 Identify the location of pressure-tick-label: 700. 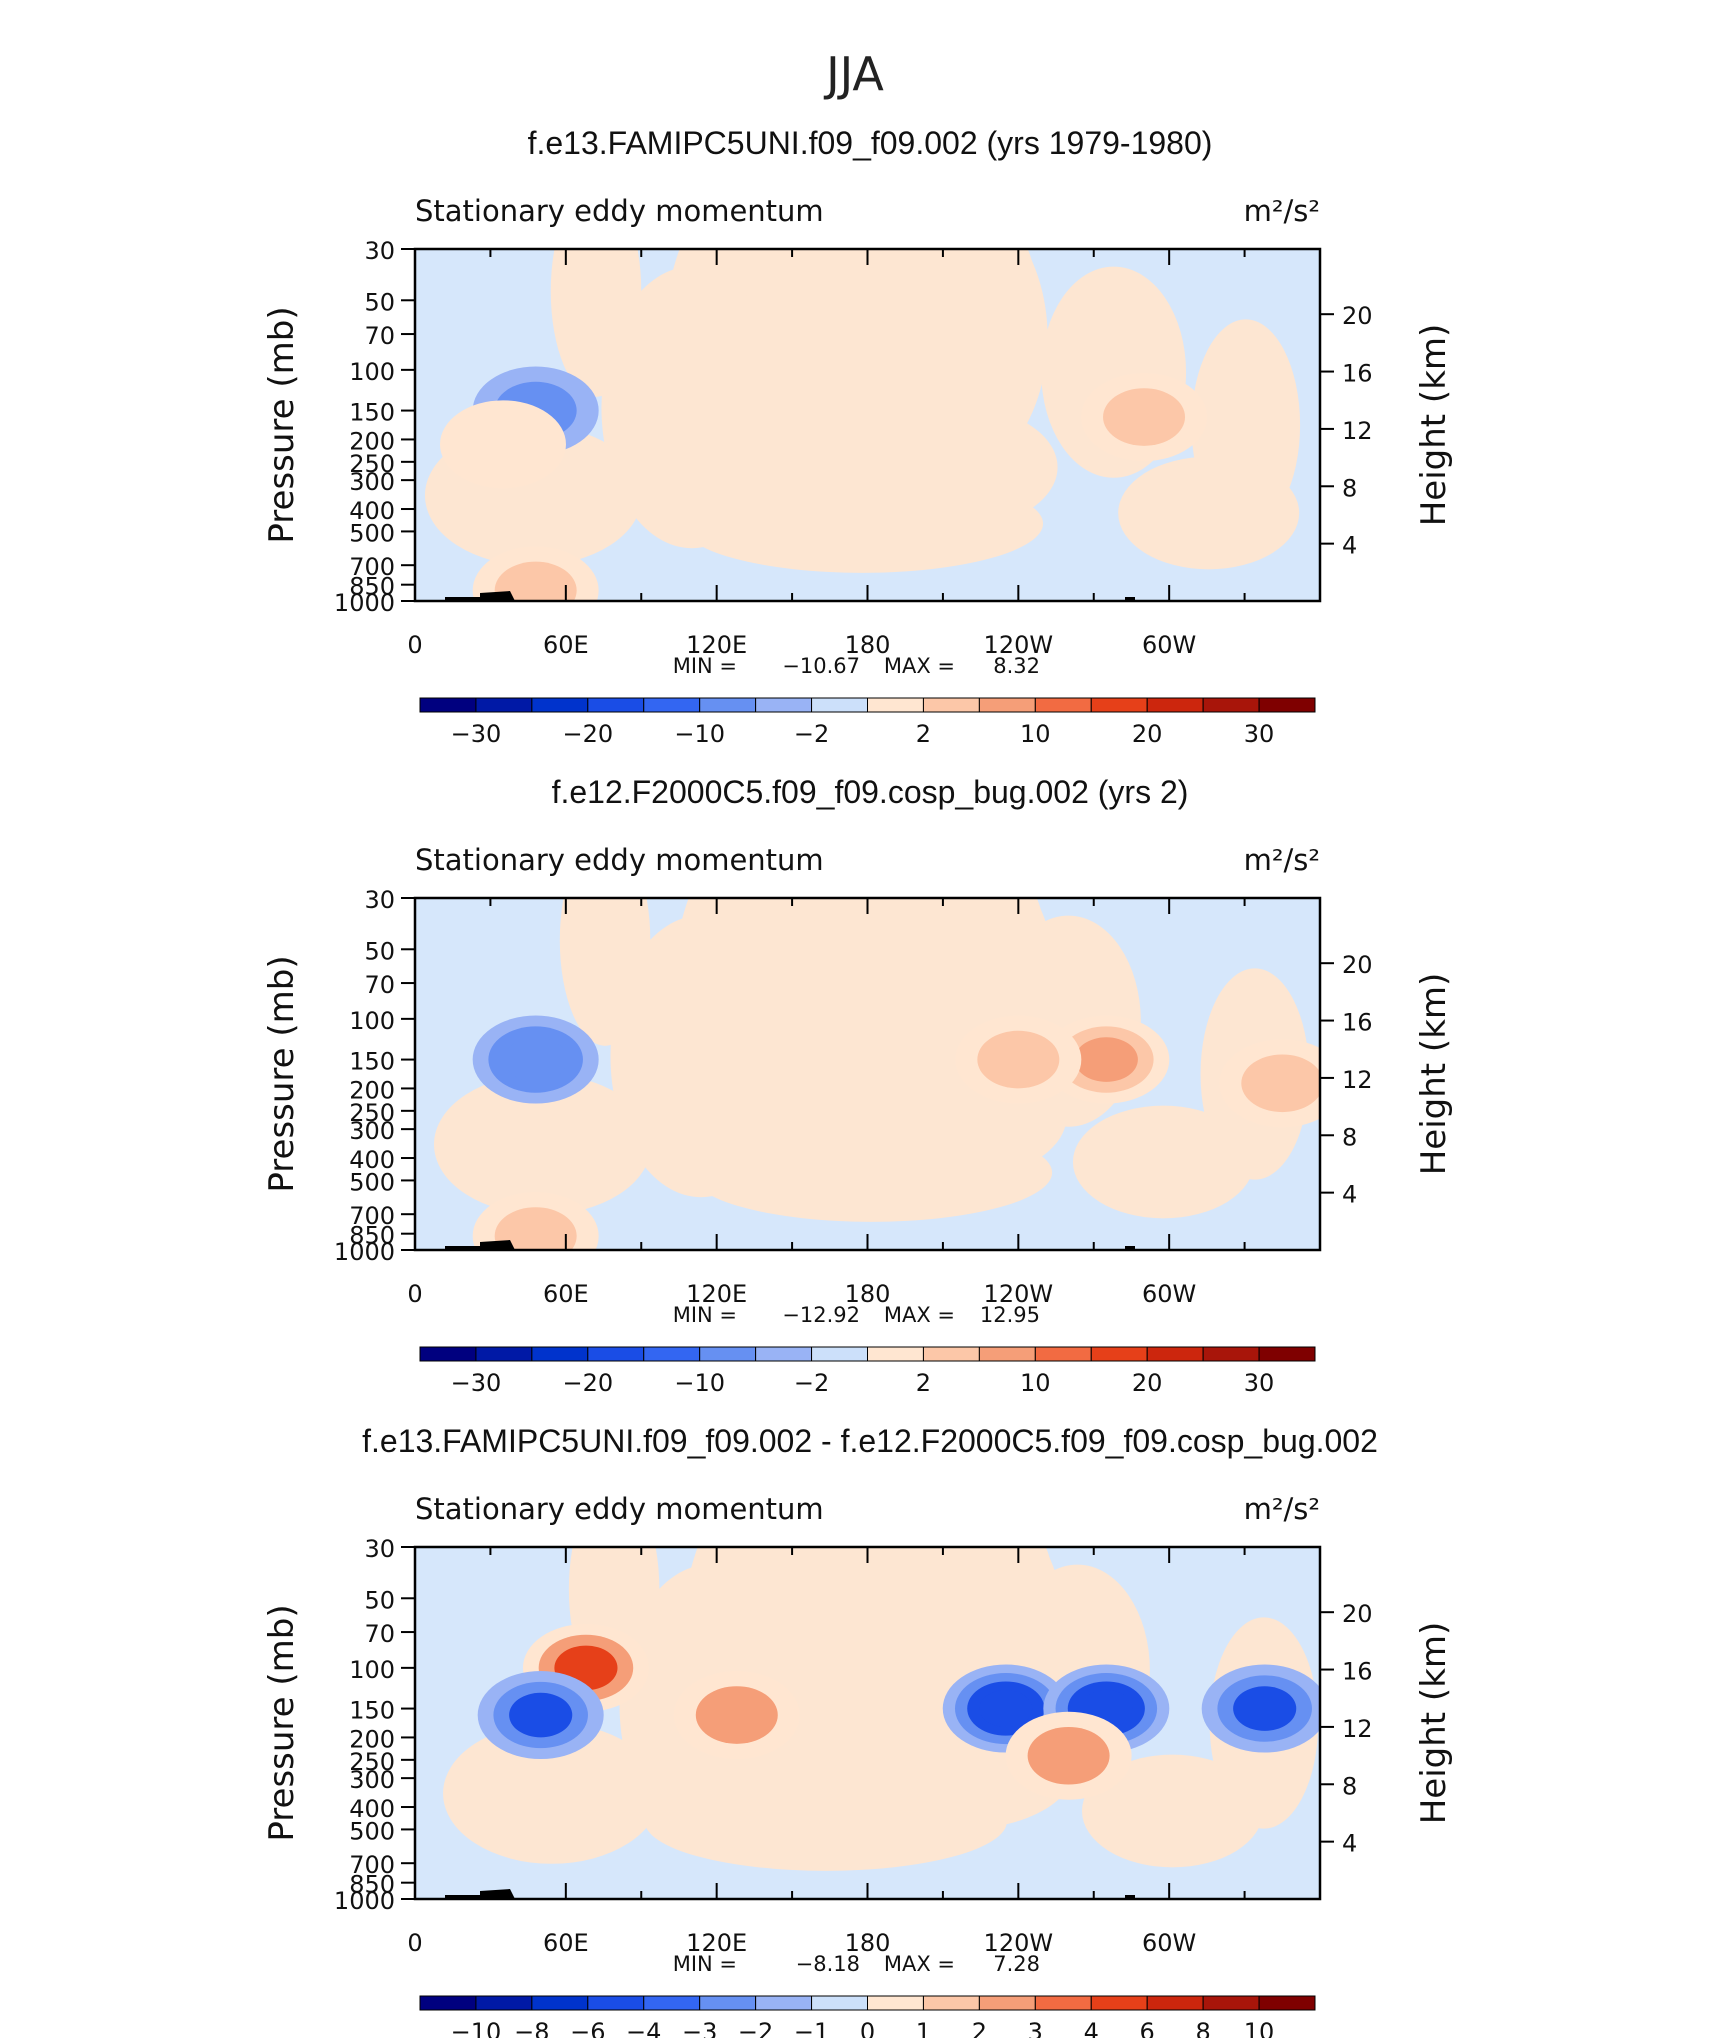
(372, 1216).